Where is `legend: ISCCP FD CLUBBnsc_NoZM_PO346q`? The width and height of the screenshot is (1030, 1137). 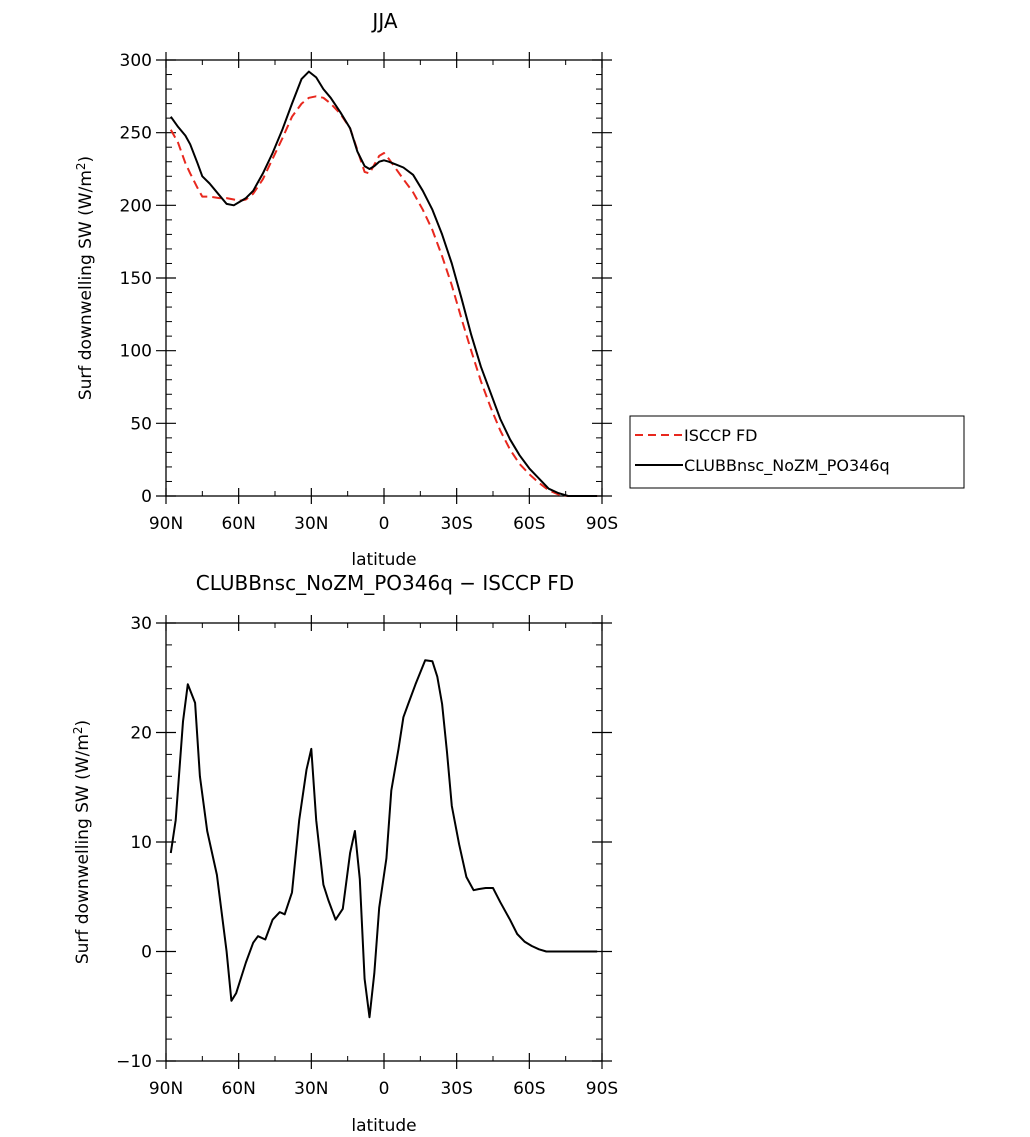 legend: ISCCP FD CLUBBnsc_NoZM_PO346q is located at coordinates (797, 452).